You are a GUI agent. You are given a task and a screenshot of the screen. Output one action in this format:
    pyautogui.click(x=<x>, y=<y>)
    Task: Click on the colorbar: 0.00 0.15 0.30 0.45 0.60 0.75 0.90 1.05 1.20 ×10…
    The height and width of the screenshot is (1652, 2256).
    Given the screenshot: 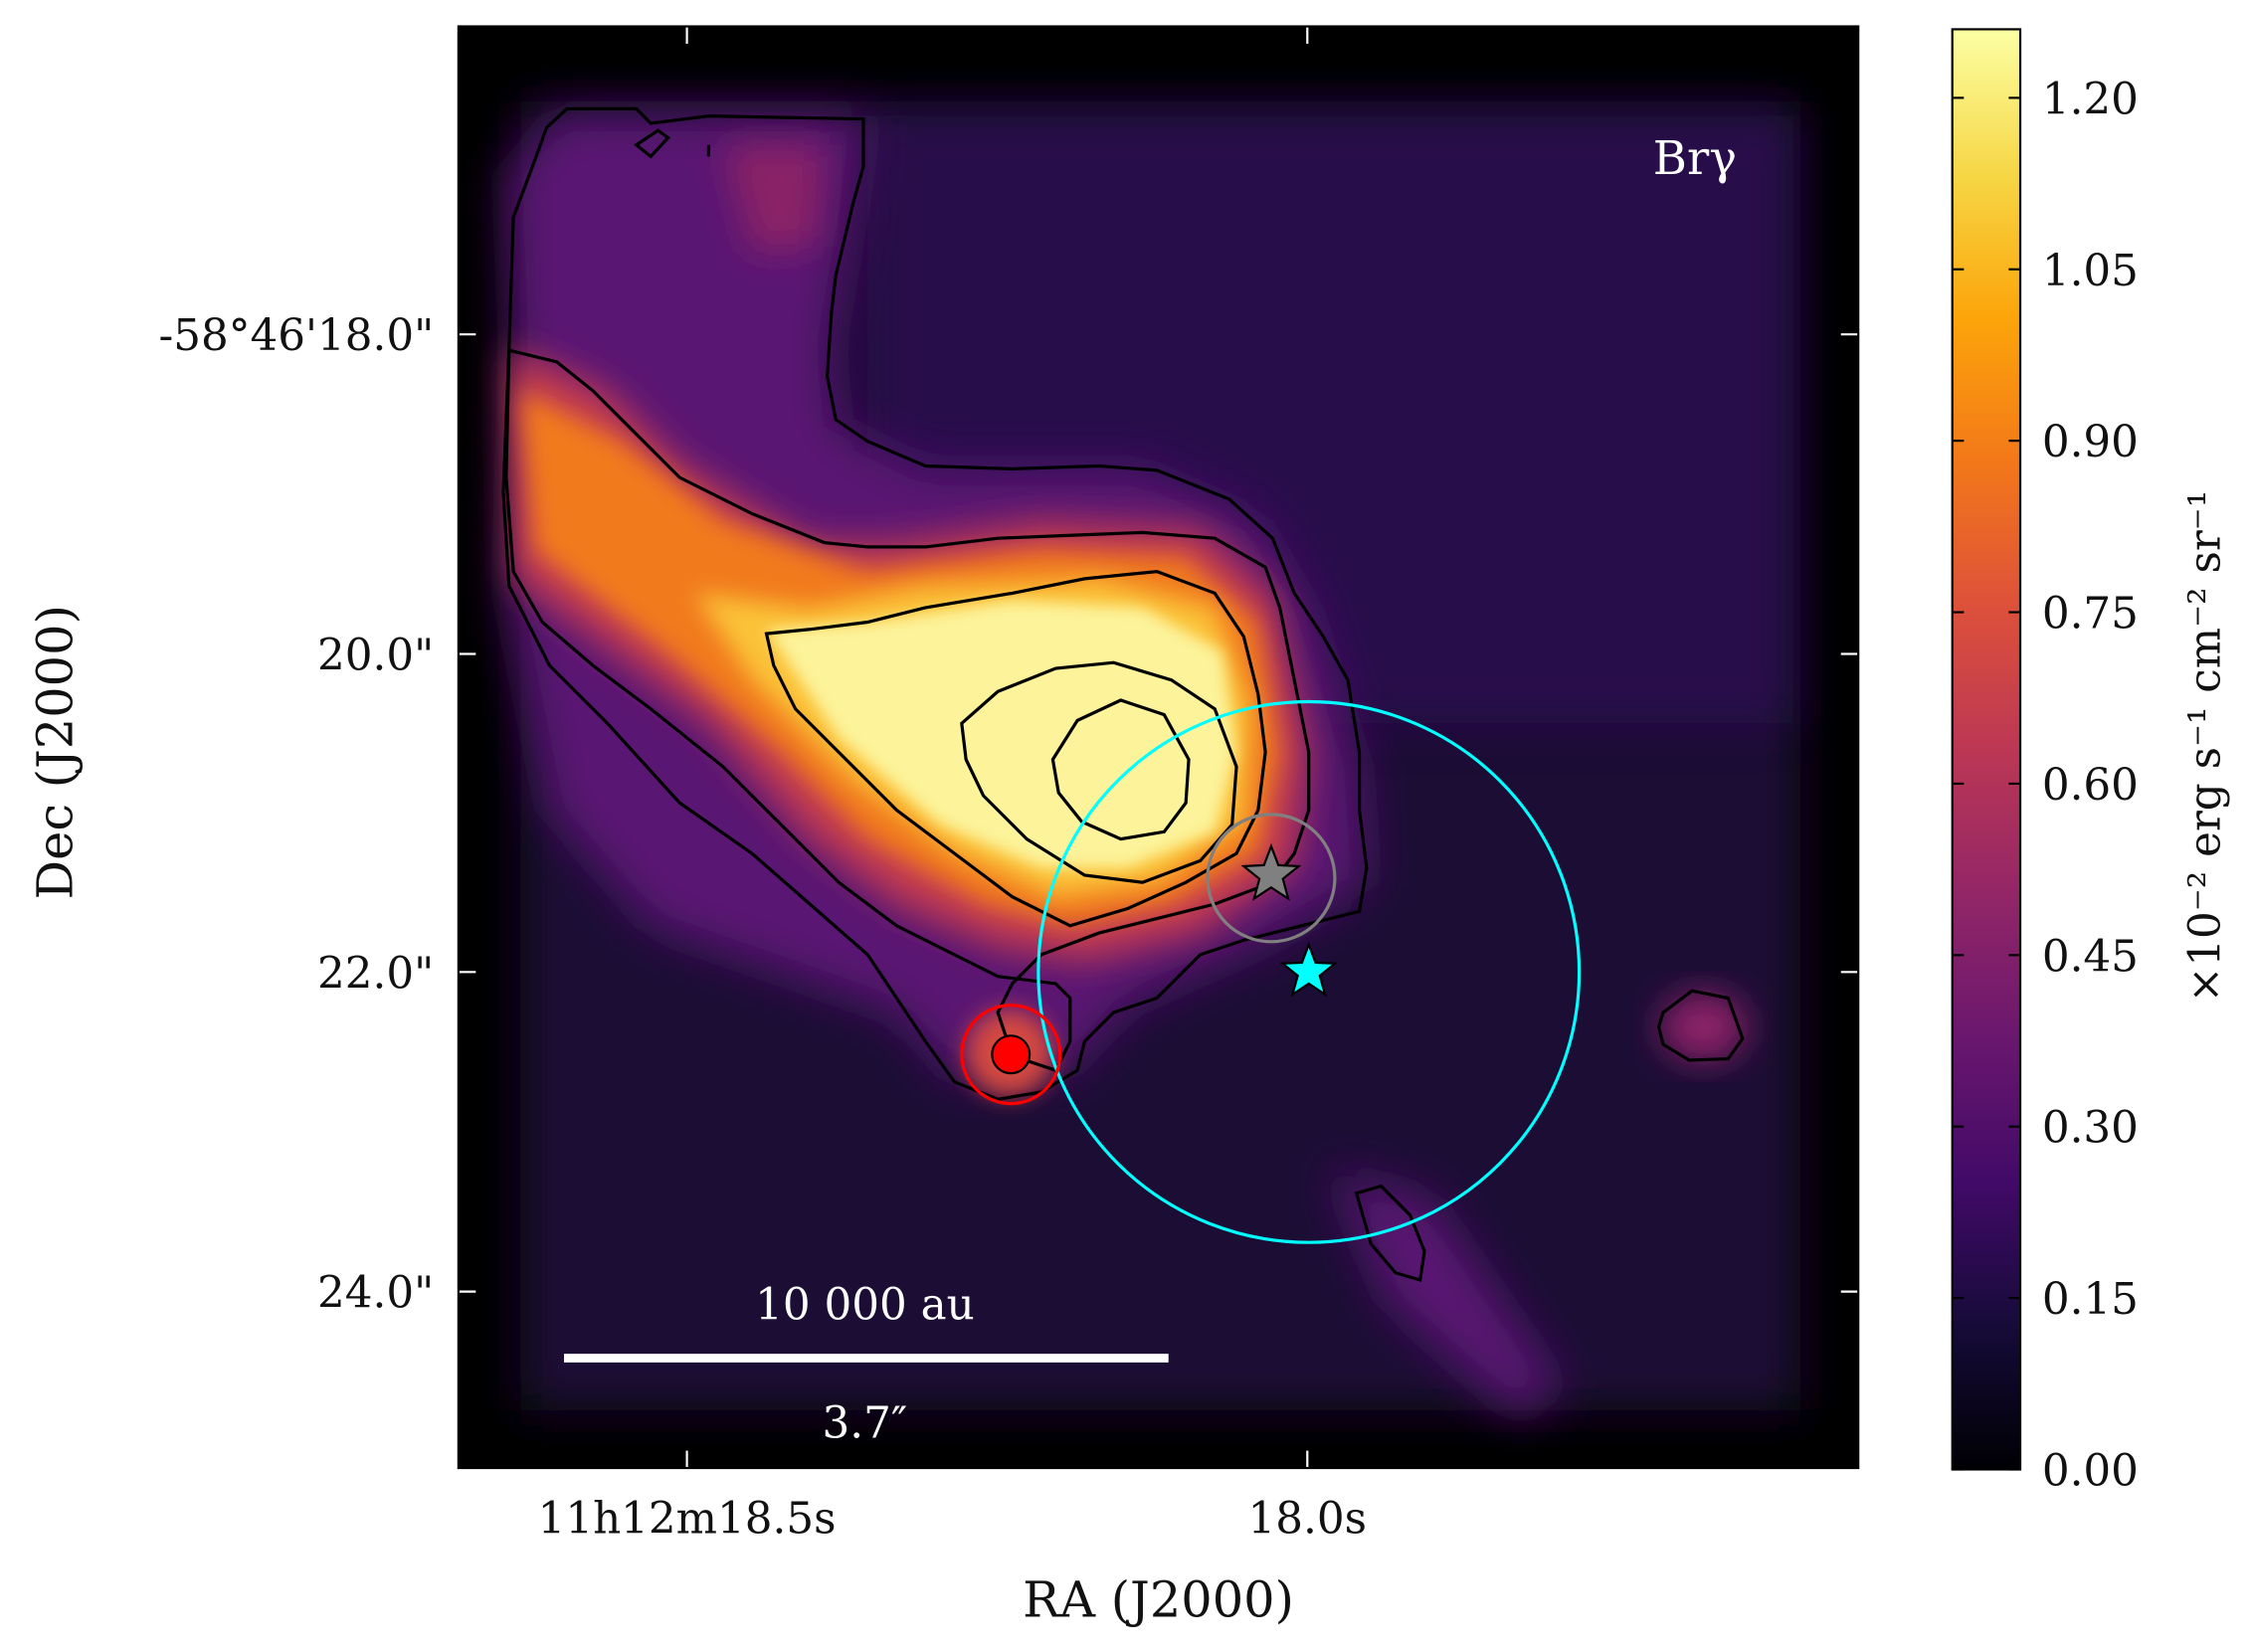 What is the action you would take?
    pyautogui.click(x=2091, y=762)
    